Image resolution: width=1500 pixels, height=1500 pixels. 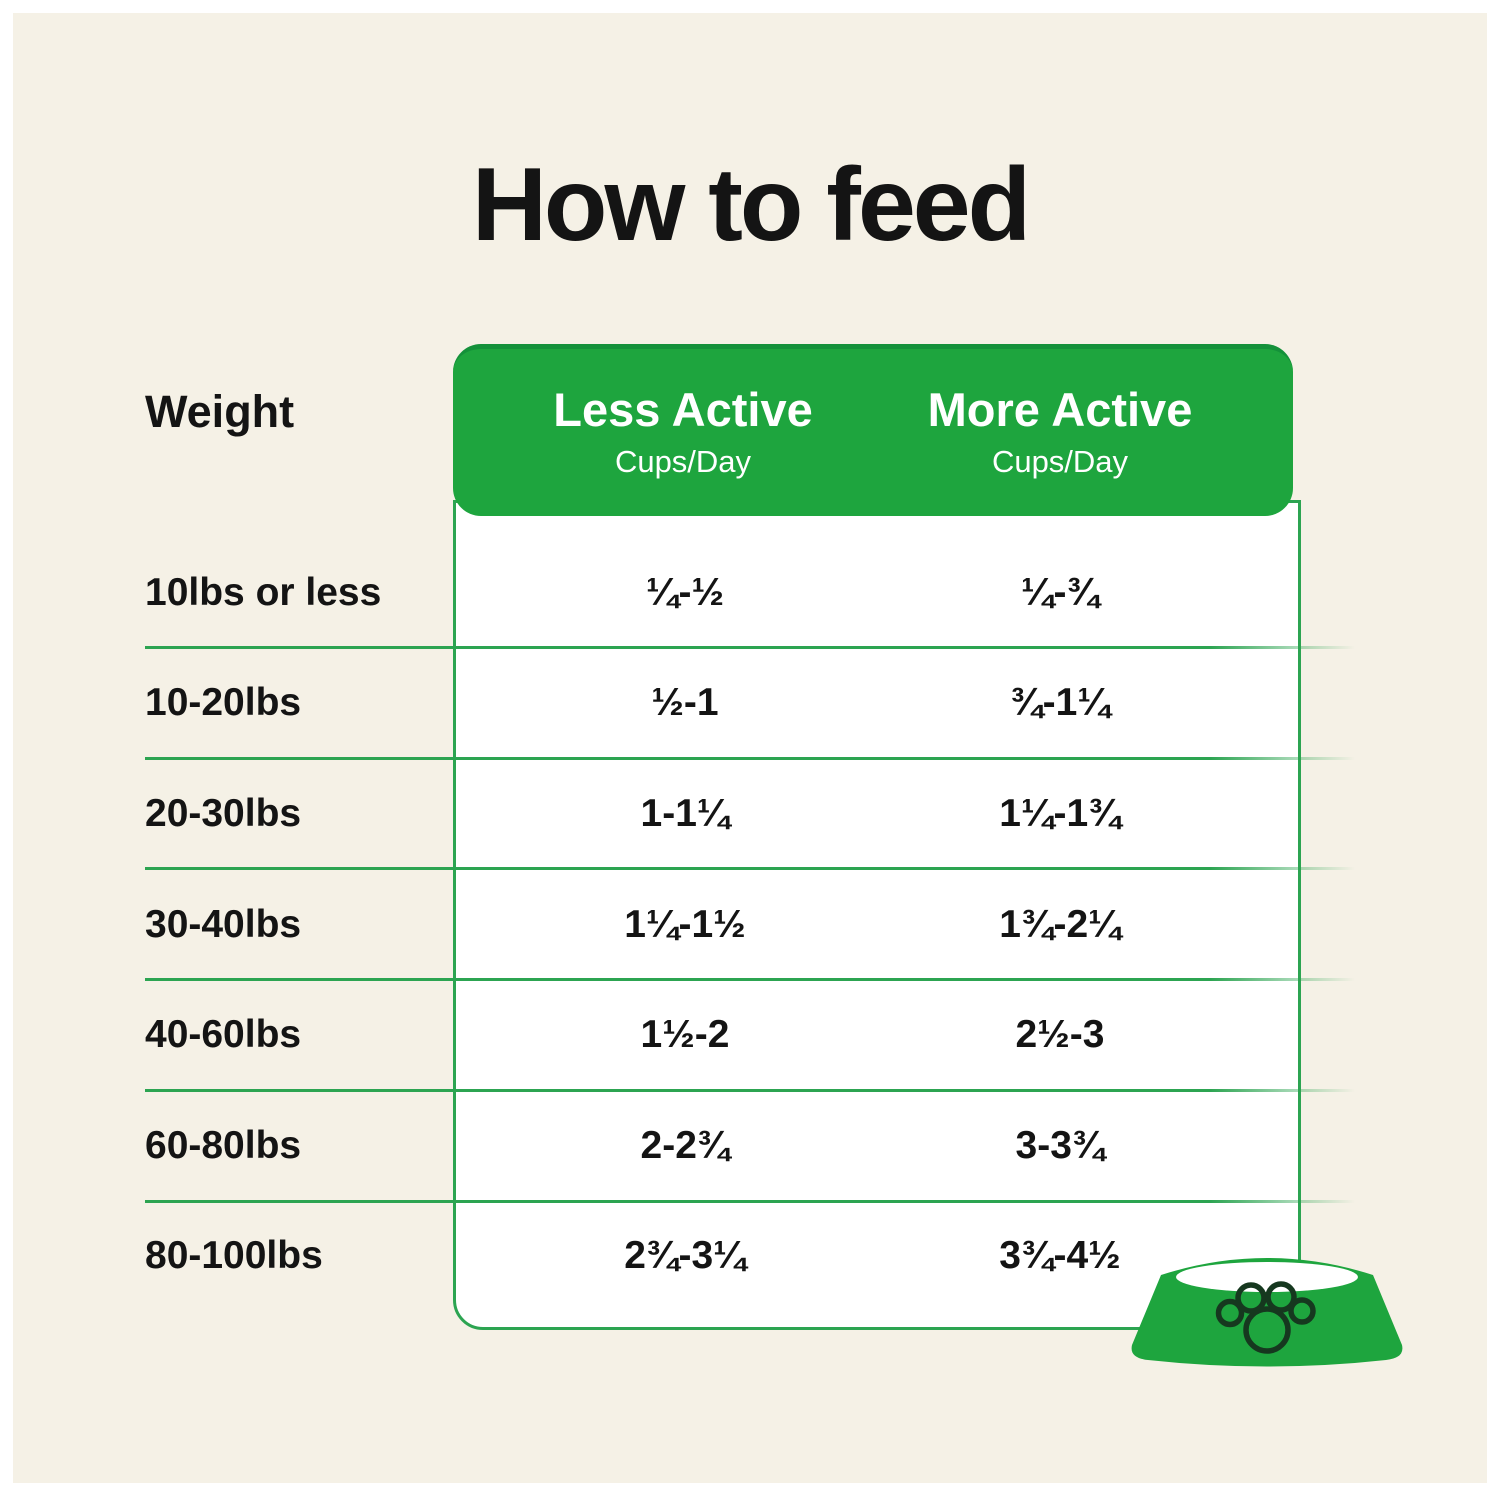 I want to click on row-less-active-value: 1¼-1½, so click(x=685, y=924).